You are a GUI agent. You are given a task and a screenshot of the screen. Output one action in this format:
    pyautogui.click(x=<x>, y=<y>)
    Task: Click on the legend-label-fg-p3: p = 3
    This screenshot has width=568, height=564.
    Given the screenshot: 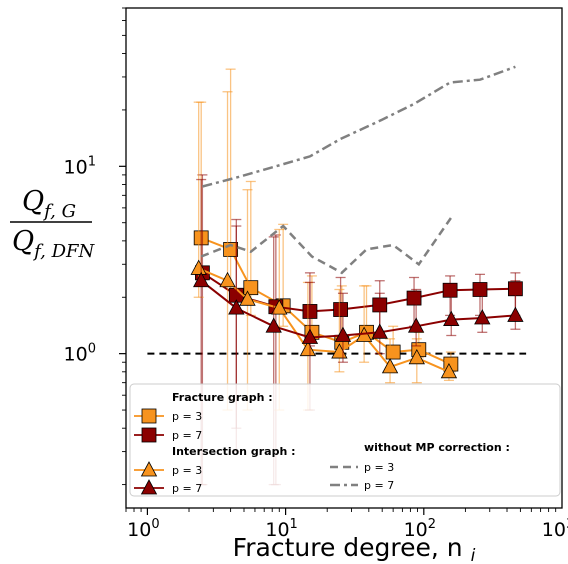 What is the action you would take?
    pyautogui.click(x=187, y=416)
    